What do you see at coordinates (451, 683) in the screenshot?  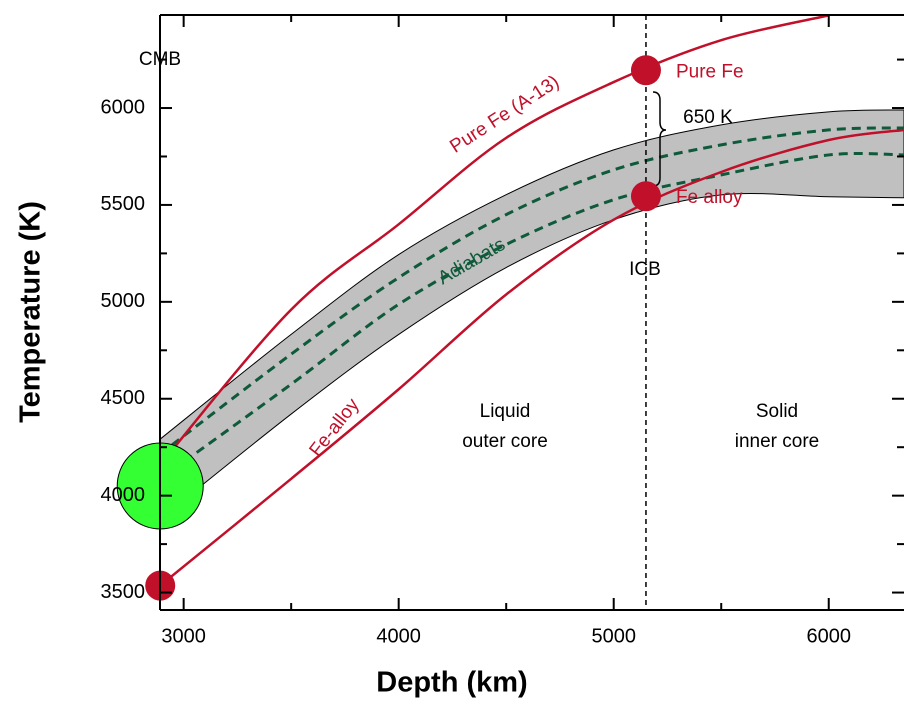 I see `x-axis-title: Depth (km)` at bounding box center [451, 683].